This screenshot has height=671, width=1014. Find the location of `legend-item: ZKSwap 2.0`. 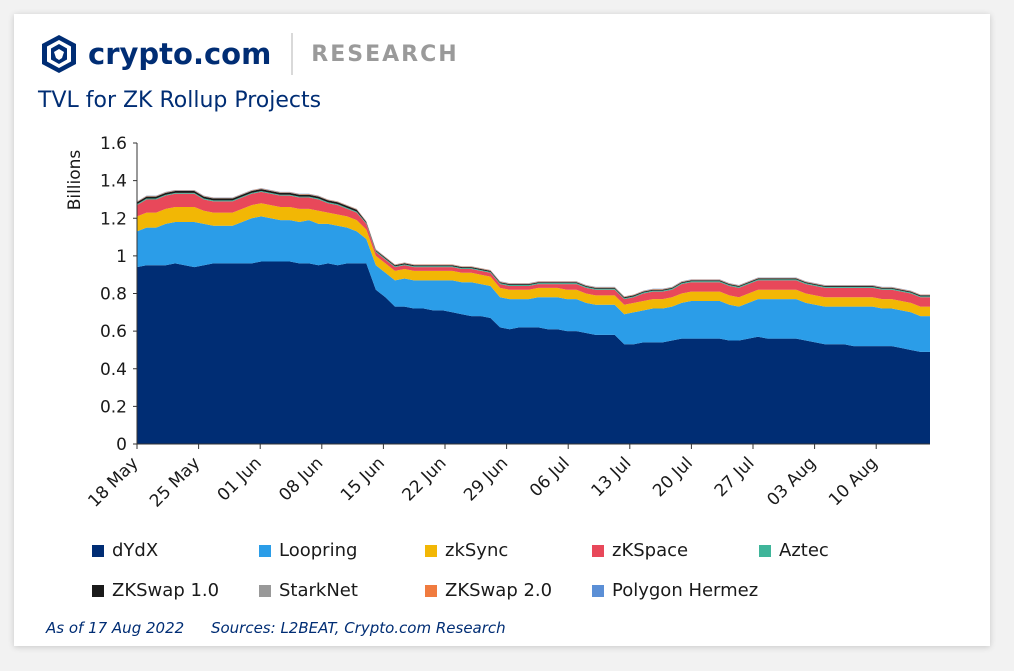

legend-item: ZKSwap 2.0 is located at coordinates (488, 590).